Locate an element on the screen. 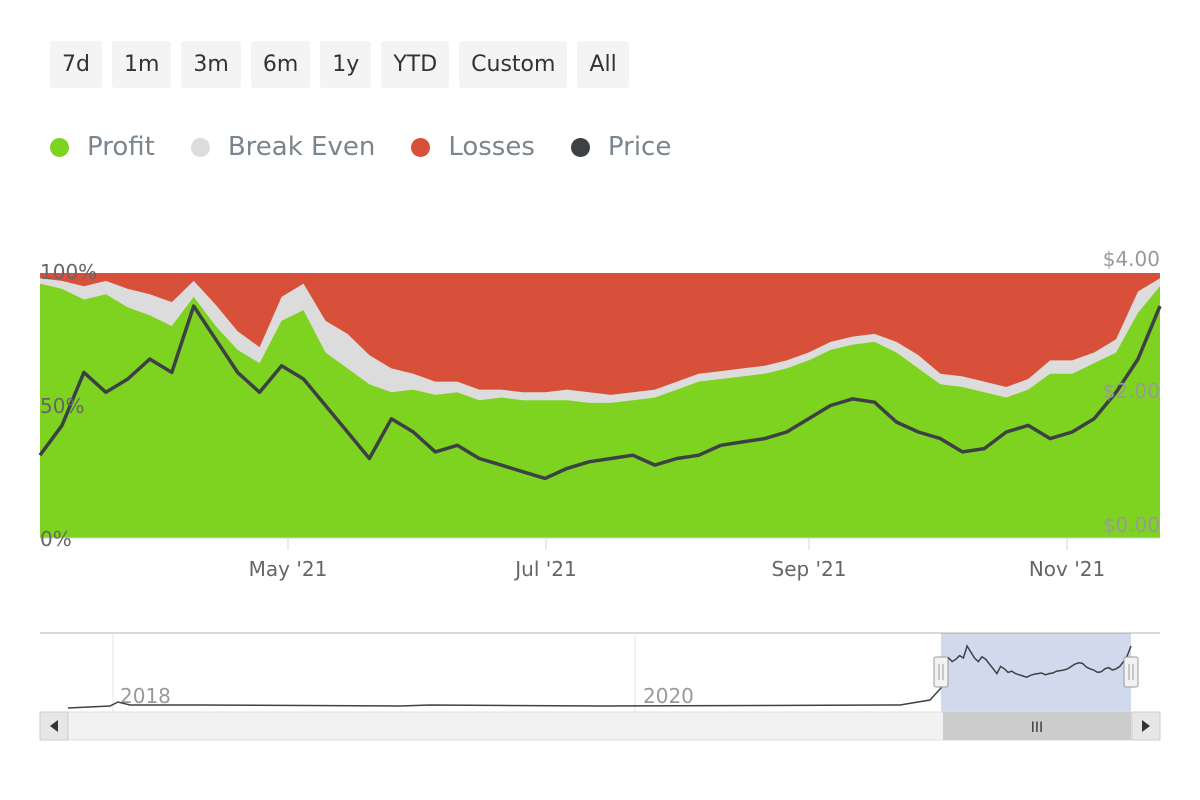 The image size is (1200, 800). navigator-handle-left is located at coordinates (941, 672).